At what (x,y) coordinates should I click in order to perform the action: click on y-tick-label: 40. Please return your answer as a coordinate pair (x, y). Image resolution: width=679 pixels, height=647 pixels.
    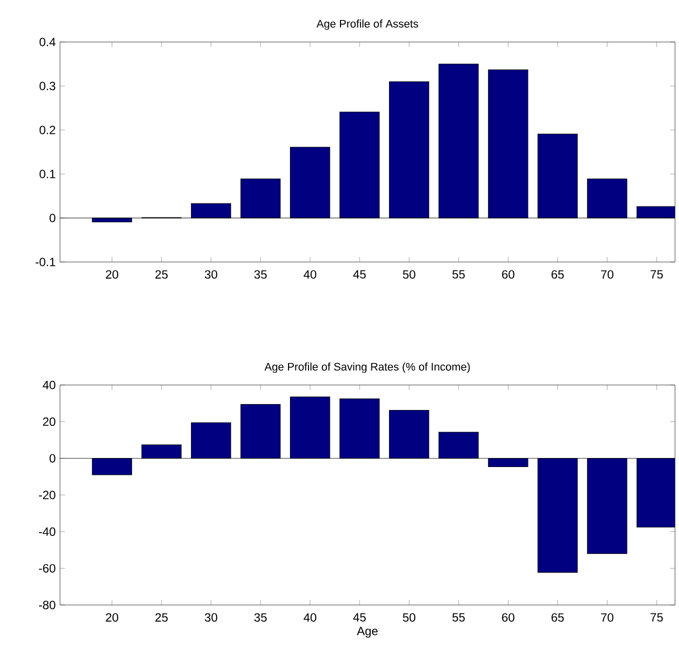
    Looking at the image, I should click on (49, 385).